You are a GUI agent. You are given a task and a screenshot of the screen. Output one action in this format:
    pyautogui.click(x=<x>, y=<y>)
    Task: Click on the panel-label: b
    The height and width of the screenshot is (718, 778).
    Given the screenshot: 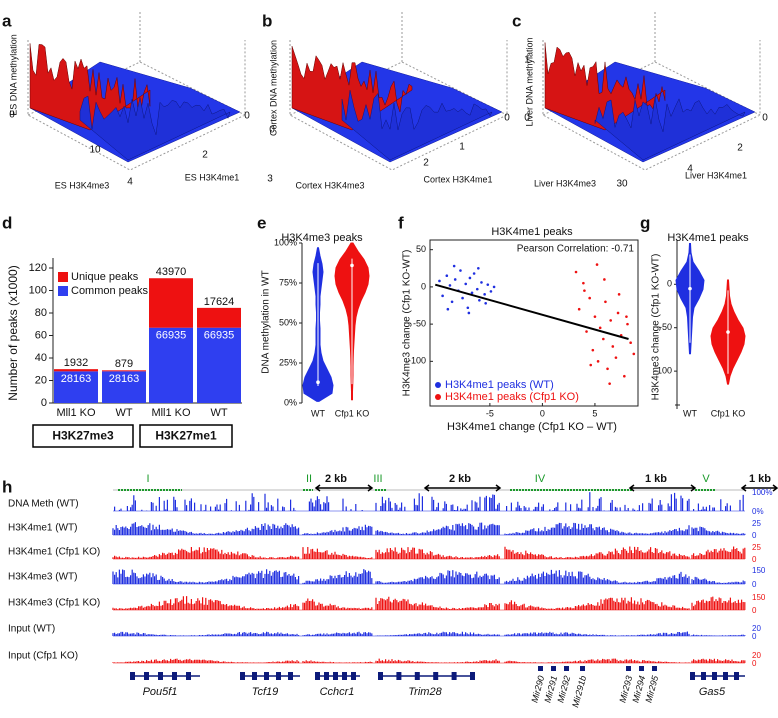 What is the action you would take?
    pyautogui.click(x=267, y=20)
    